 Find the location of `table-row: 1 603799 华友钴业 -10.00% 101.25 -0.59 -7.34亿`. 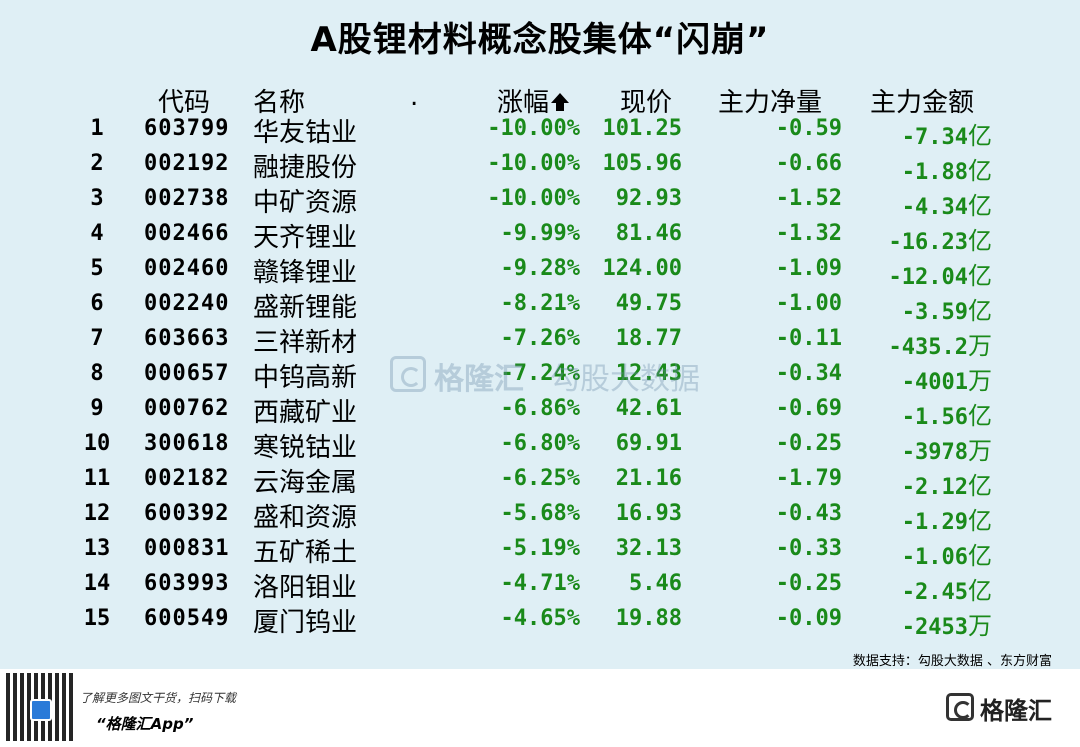

table-row: 1 603799 华友钴业 -10.00% 101.25 -0.59 -7.34亿 is located at coordinates (540, 132).